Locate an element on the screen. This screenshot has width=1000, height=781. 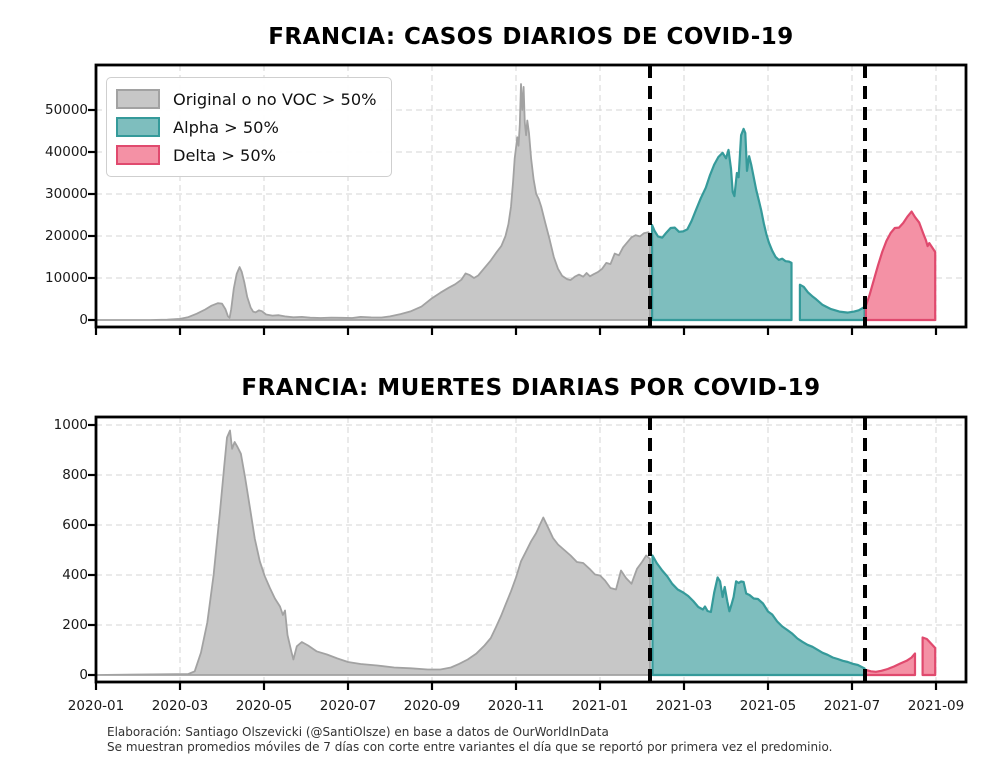
legend-item-original: Original o no VOC > 50% is located at coordinates (246, 99).